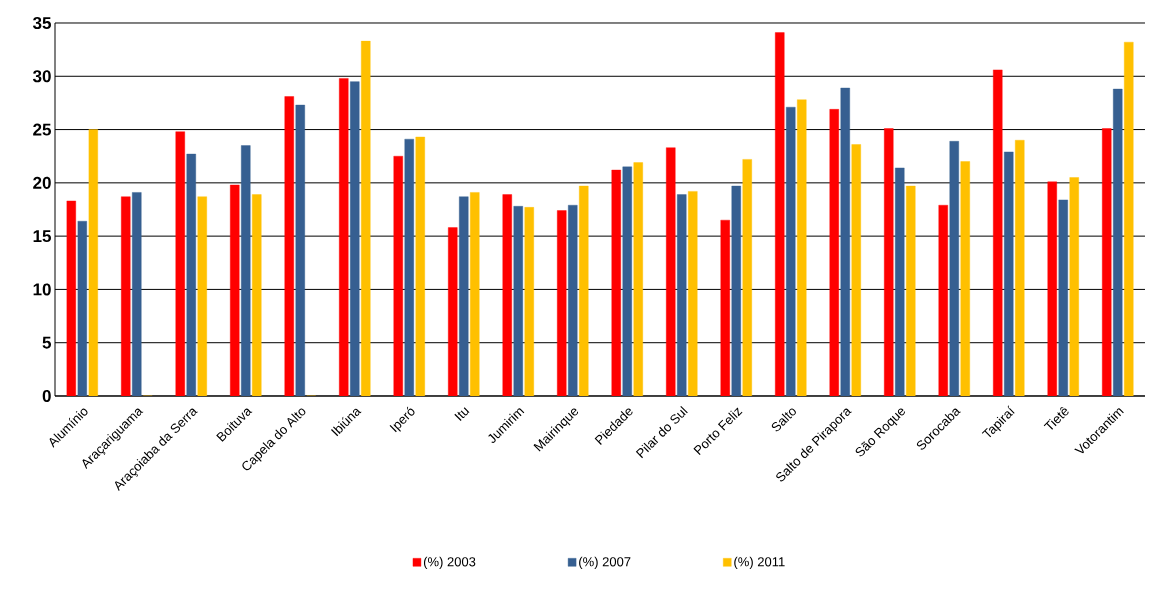 The image size is (1151, 601). What do you see at coordinates (42, 289) in the screenshot?
I see `y-tick-label: 10` at bounding box center [42, 289].